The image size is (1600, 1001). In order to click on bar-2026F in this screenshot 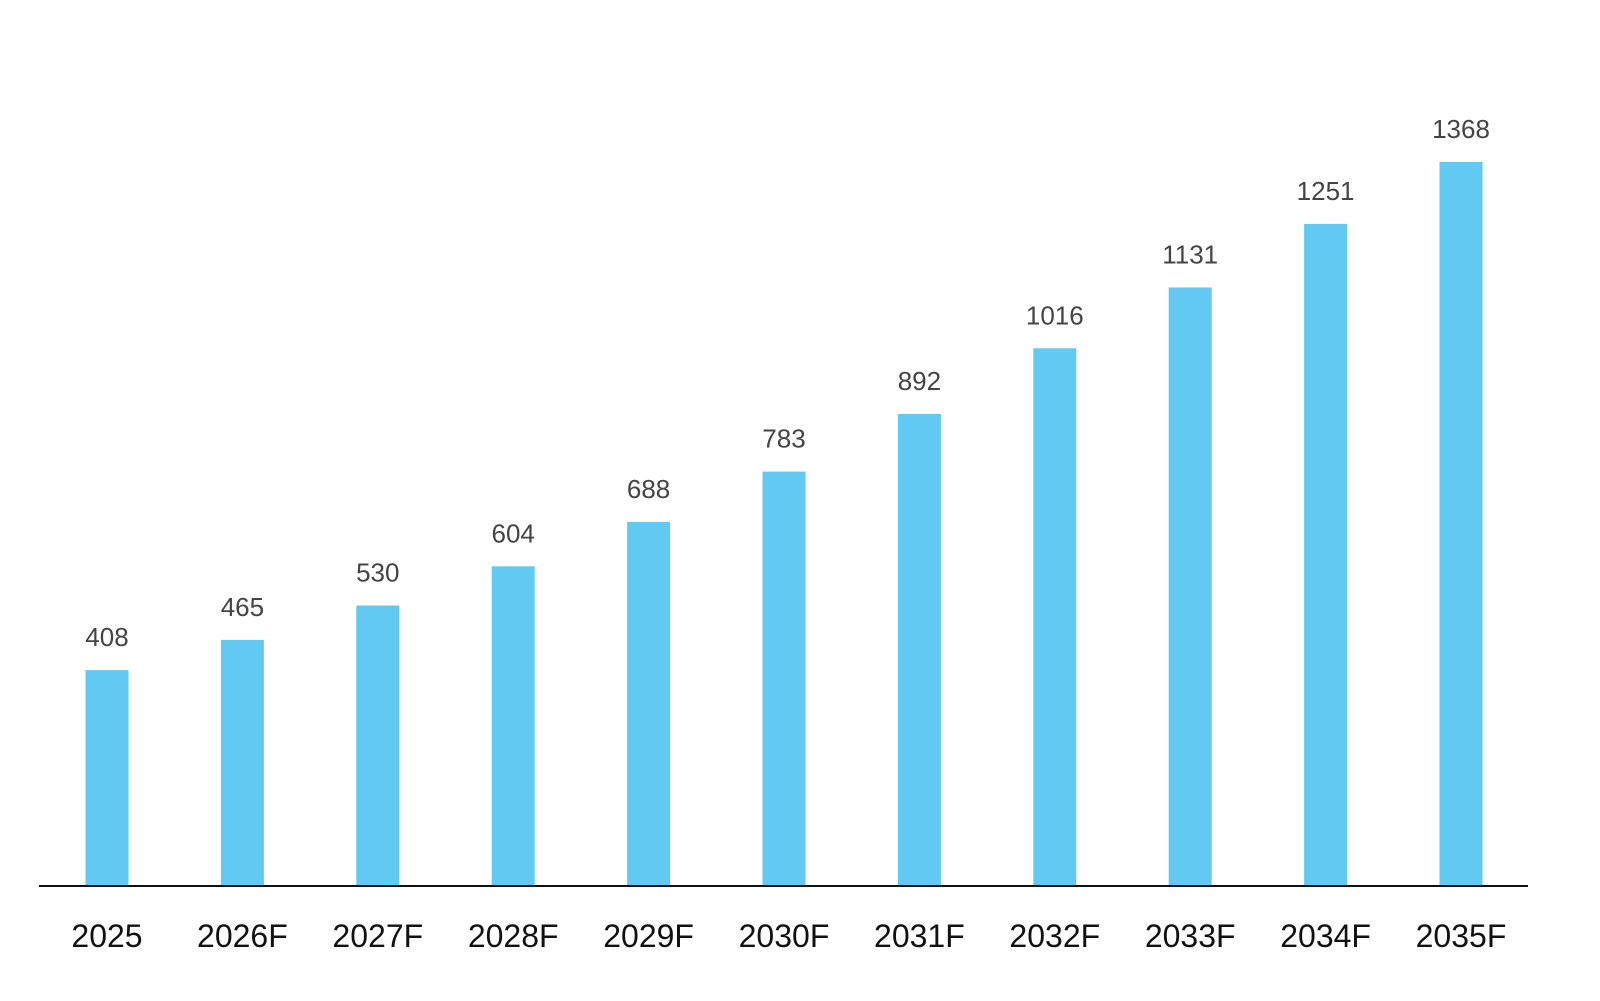, I will do `click(242, 762)`.